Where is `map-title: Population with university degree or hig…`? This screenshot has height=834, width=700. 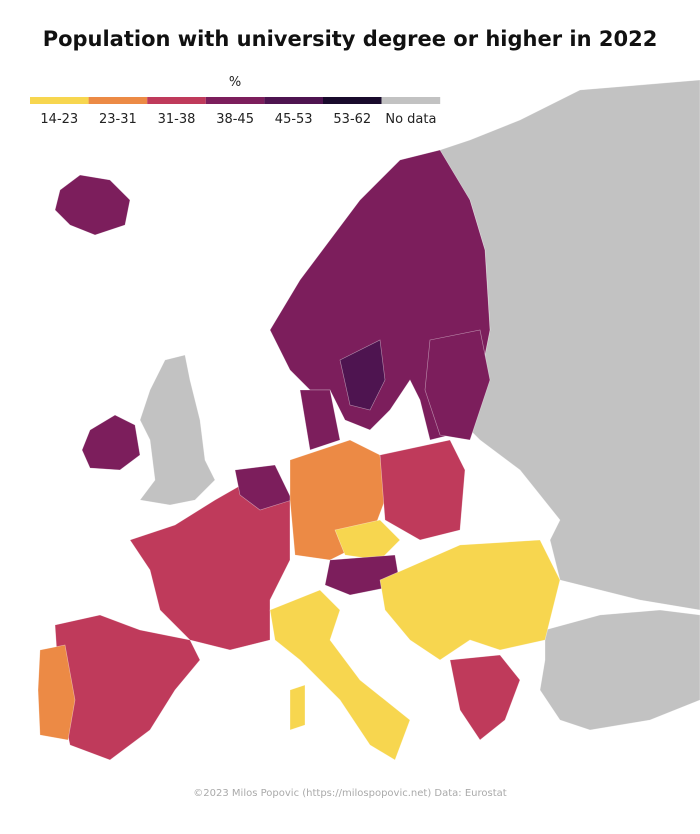
map-title: Population with university degree or hig… is located at coordinates (350, 39).